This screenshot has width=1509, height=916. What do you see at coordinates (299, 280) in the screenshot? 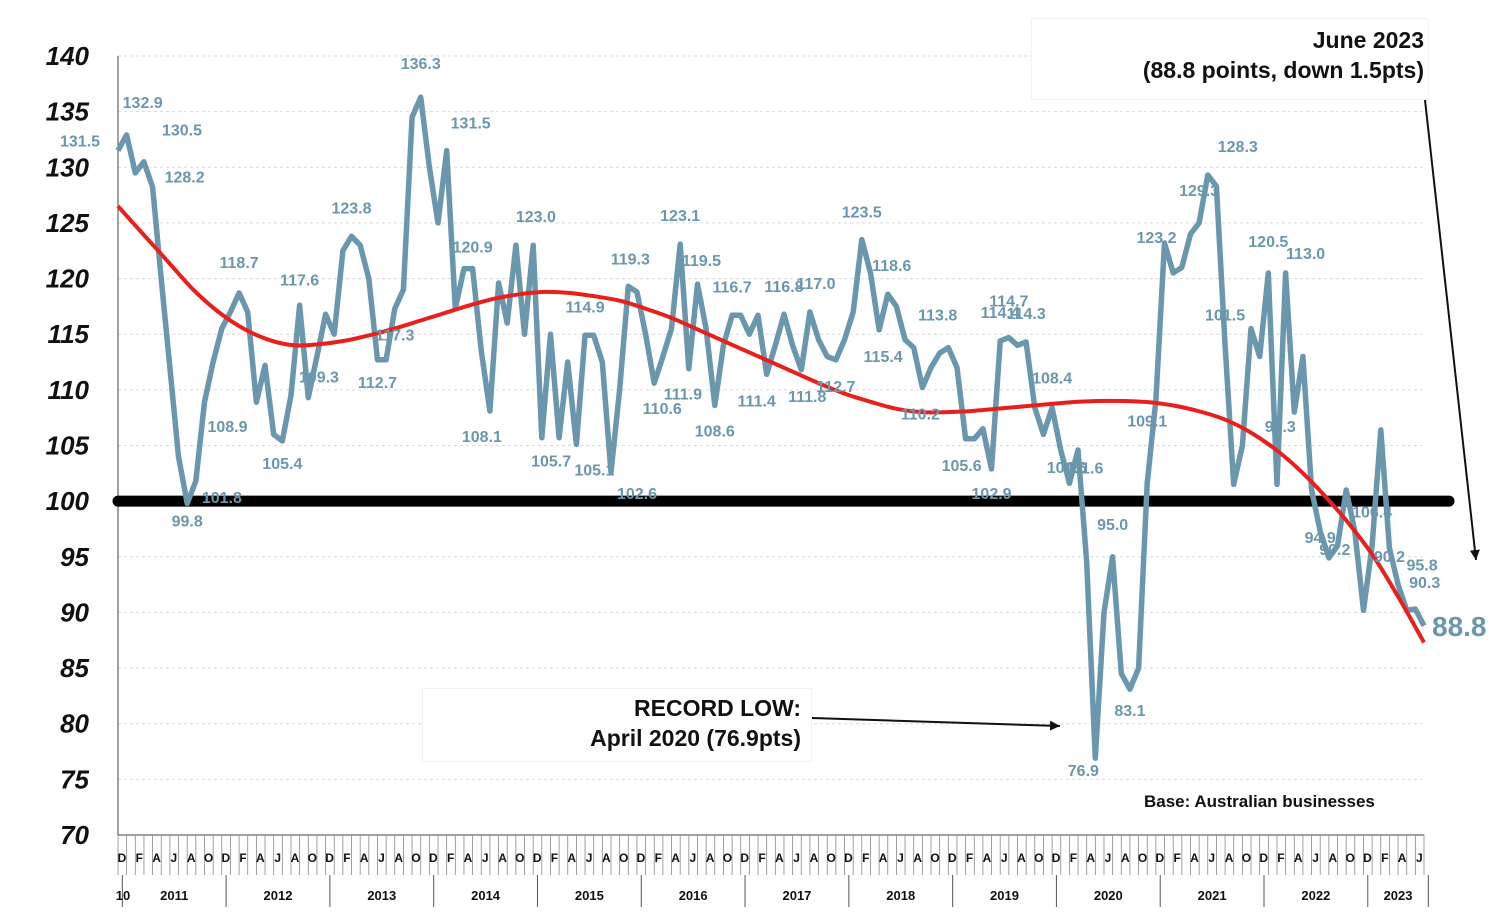
I see `data-label: 117.6` at bounding box center [299, 280].